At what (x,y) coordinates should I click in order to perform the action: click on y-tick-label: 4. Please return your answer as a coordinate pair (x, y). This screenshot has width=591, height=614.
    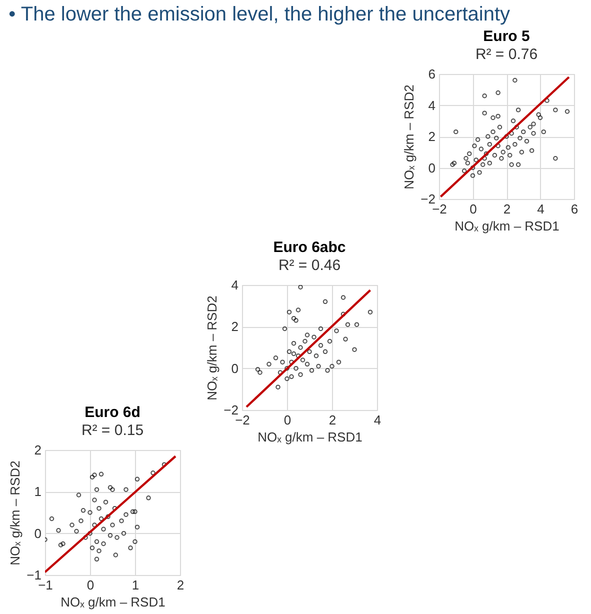
    Looking at the image, I should click on (234, 285).